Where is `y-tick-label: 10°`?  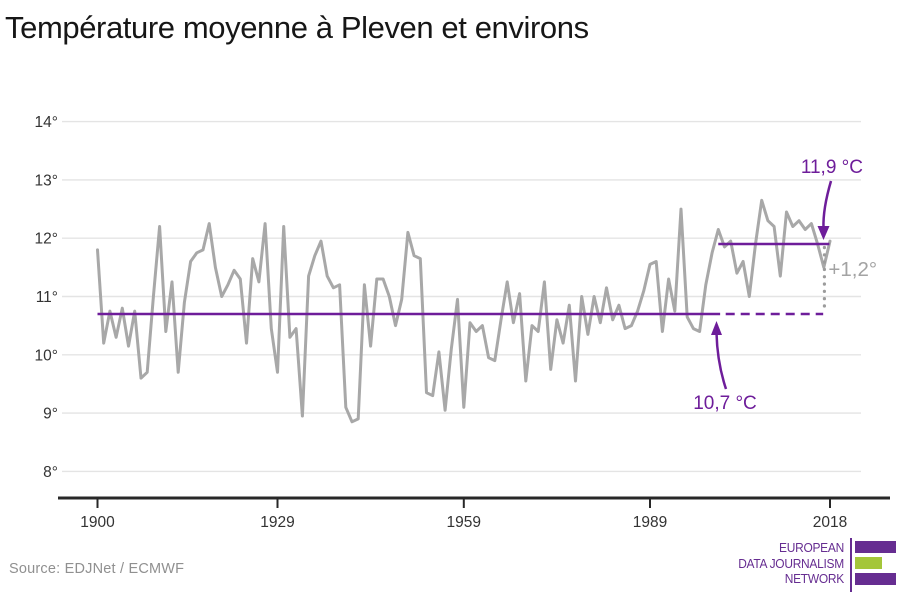
y-tick-label: 10° is located at coordinates (46, 355).